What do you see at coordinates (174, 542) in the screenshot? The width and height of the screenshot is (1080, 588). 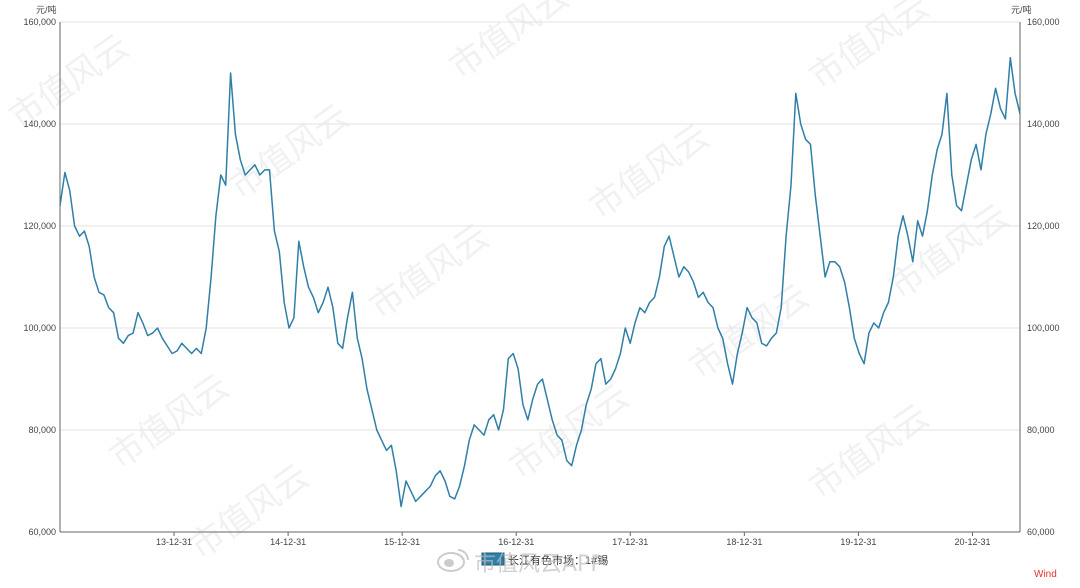 I see `x-tick-label: 13-12-31` at bounding box center [174, 542].